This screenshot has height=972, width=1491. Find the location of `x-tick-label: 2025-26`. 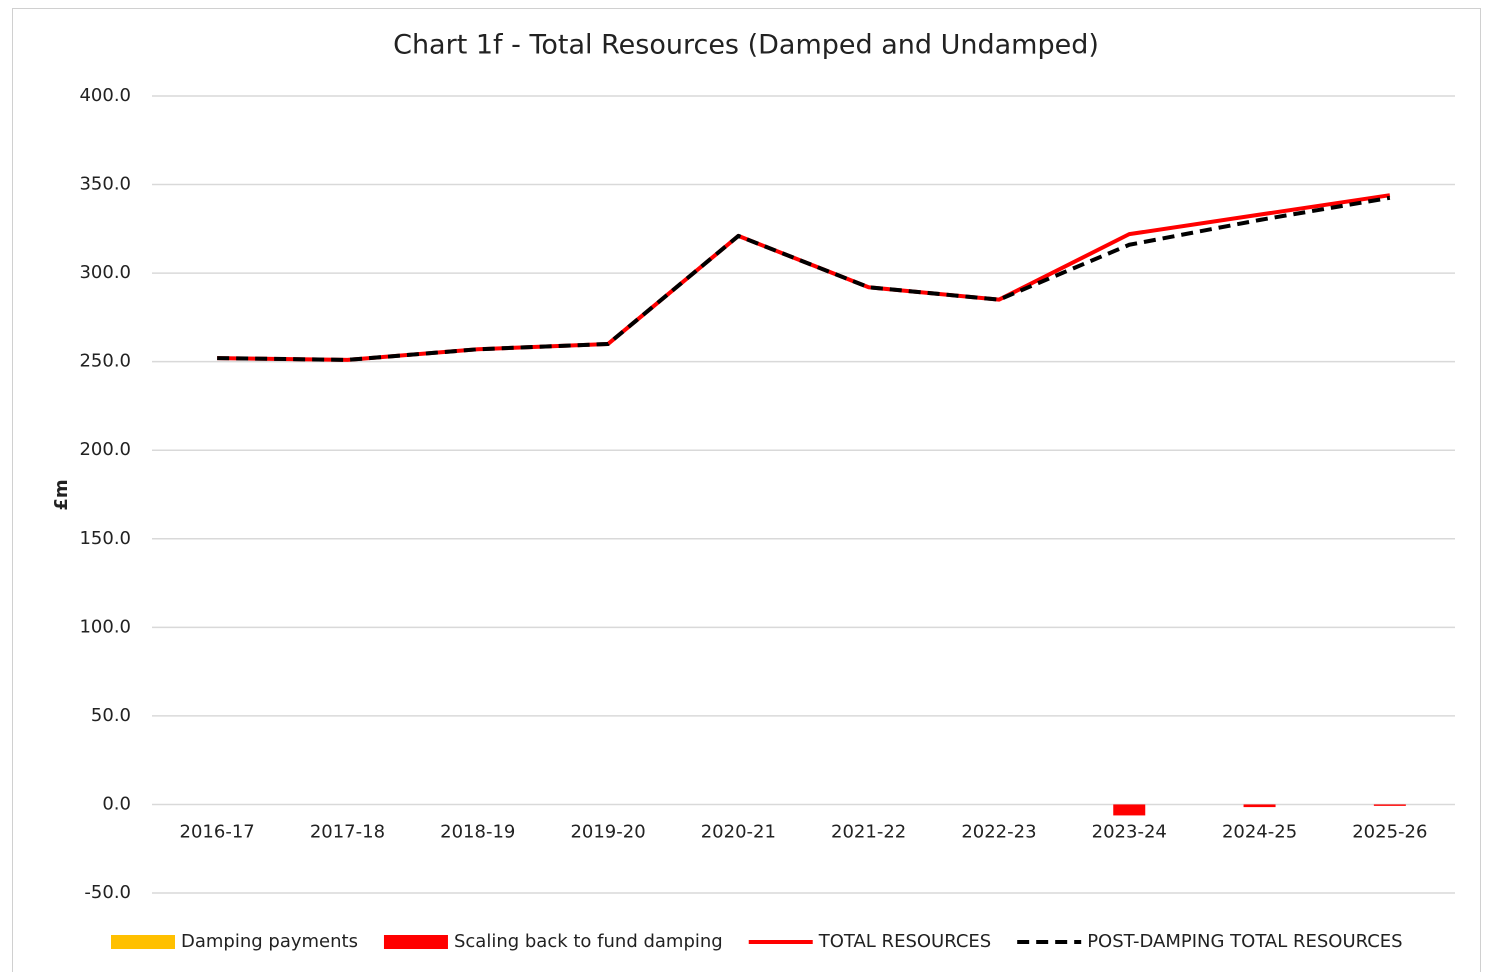

x-tick-label: 2025-26 is located at coordinates (1389, 831).